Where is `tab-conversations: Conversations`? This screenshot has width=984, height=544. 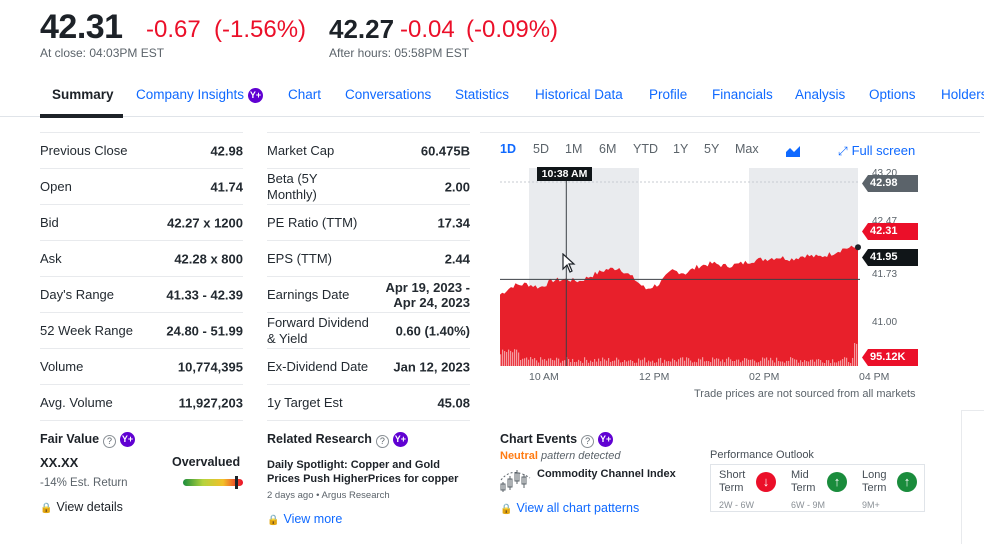 tab-conversations: Conversations is located at coordinates (388, 94).